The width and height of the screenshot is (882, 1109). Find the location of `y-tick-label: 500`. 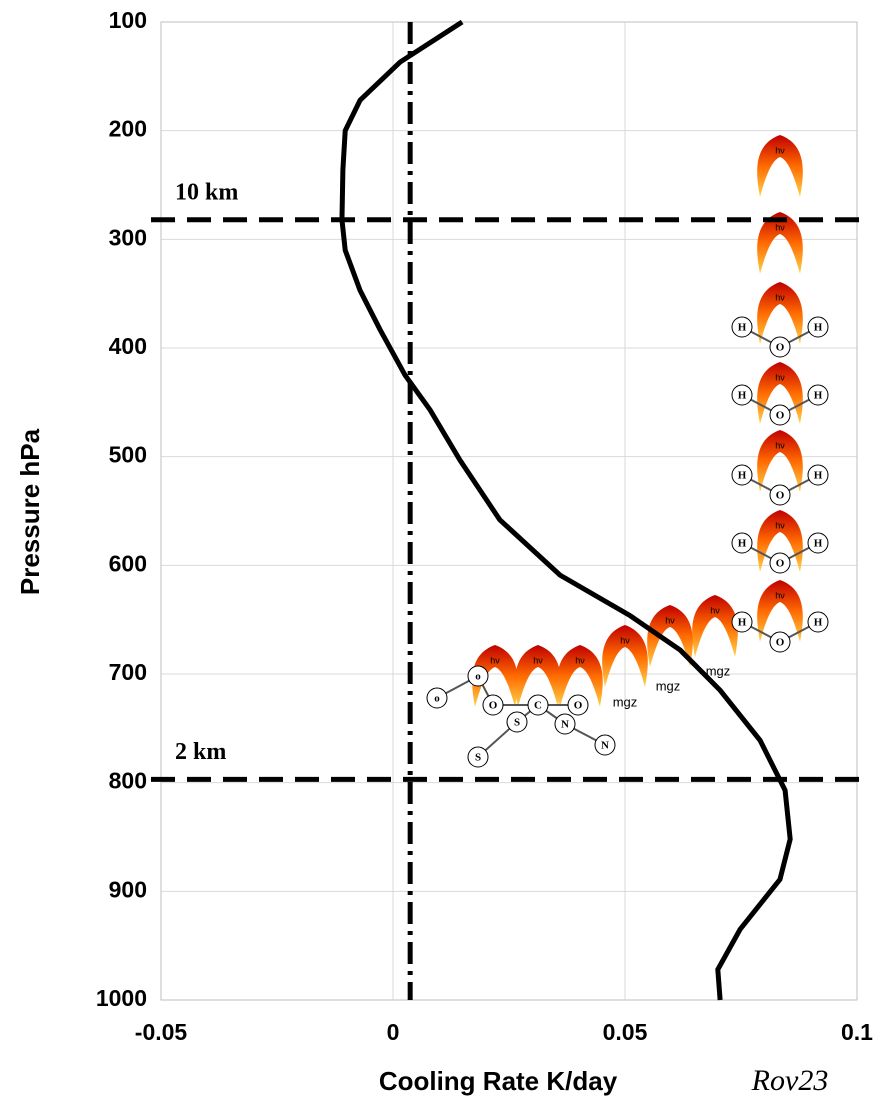

y-tick-label: 500 is located at coordinates (128, 455).